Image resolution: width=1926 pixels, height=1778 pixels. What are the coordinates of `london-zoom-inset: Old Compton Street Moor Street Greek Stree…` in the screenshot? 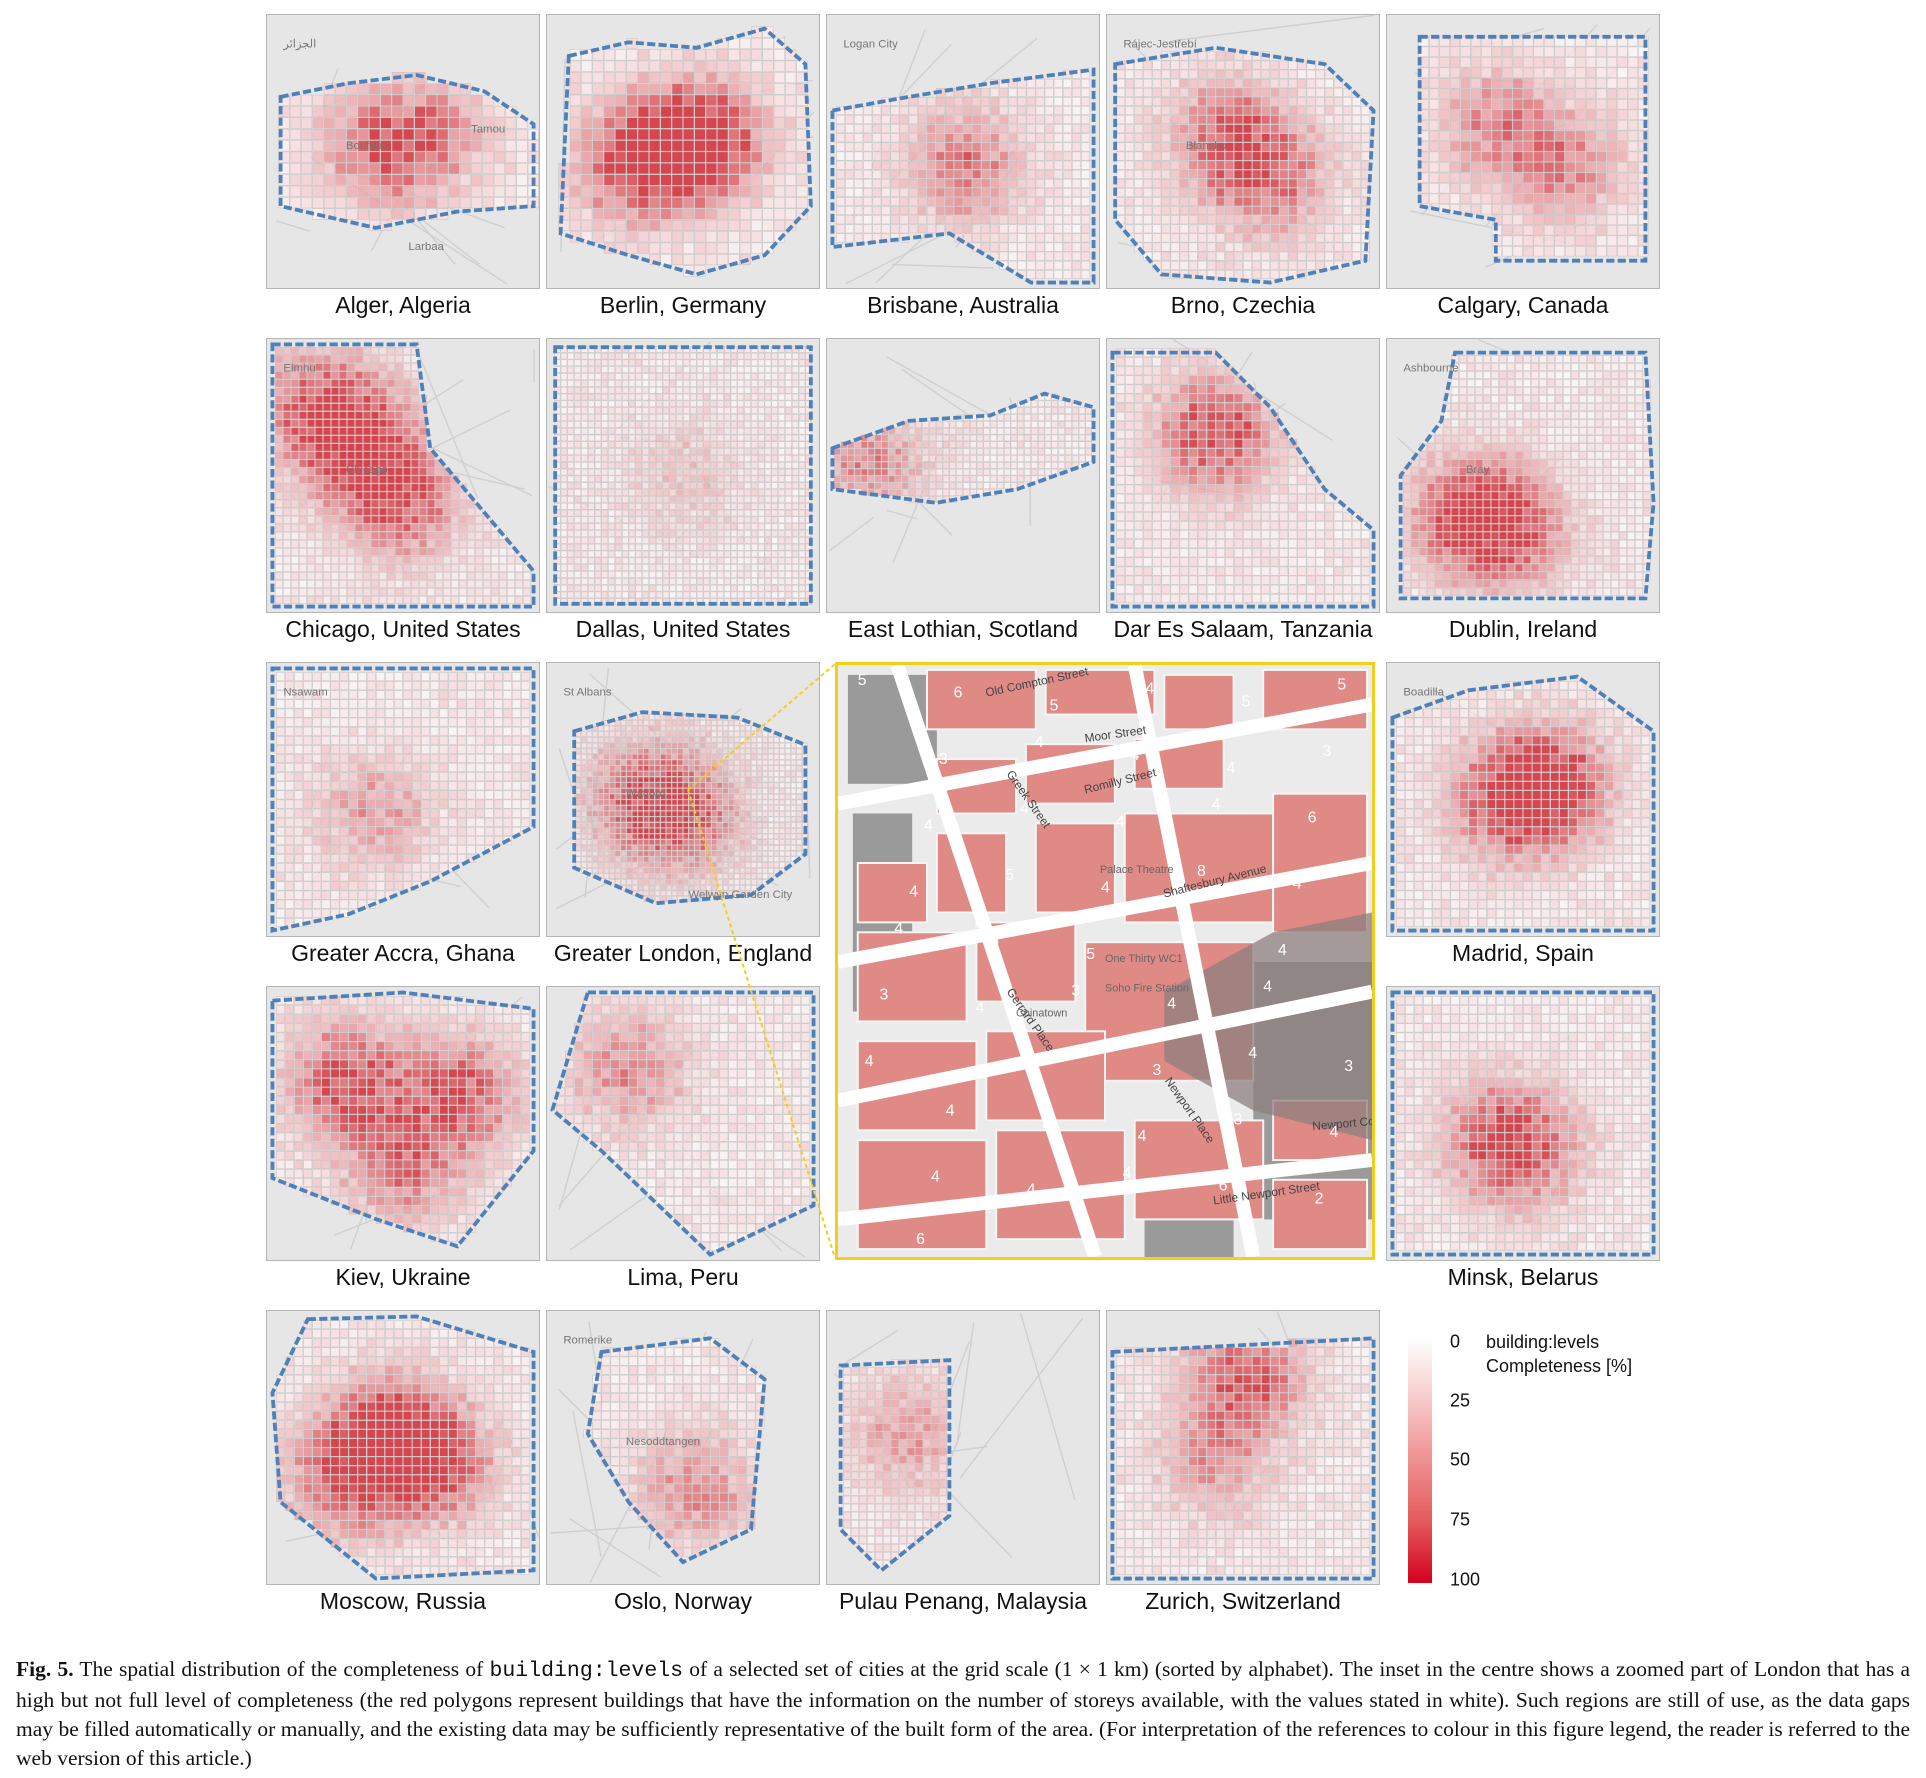 It's located at (1105, 961).